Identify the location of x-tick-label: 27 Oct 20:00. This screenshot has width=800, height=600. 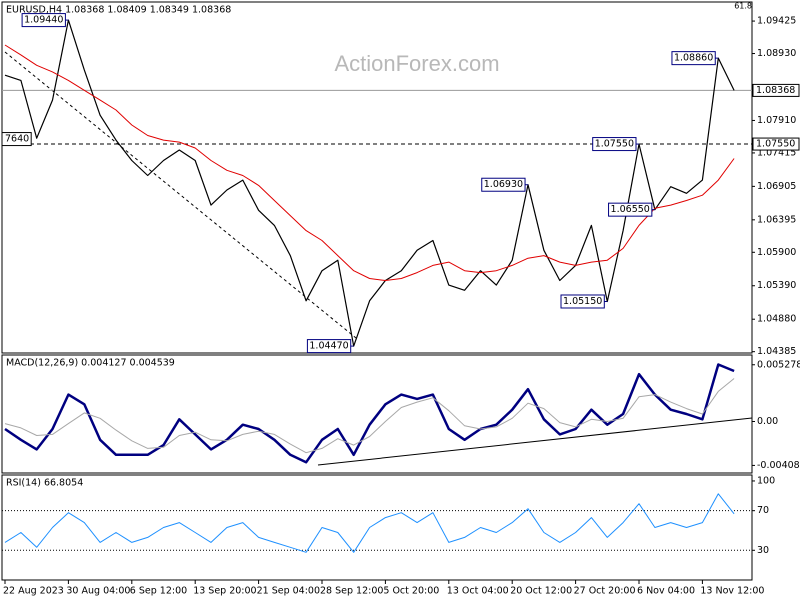
(605, 591).